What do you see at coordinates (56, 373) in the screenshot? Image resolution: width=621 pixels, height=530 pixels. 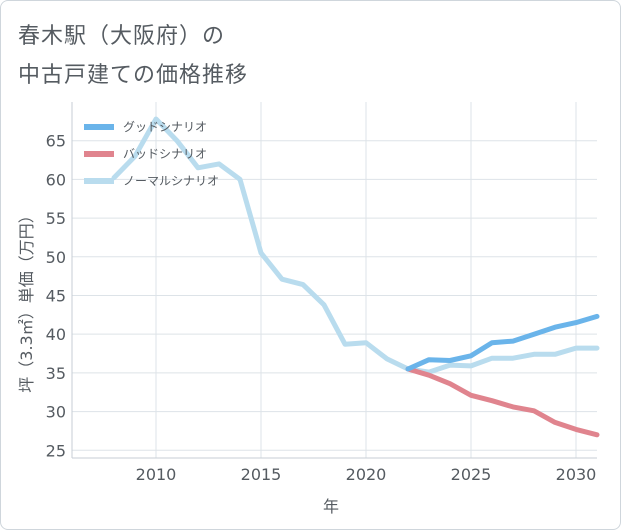 I see `y-tick-label: 35` at bounding box center [56, 373].